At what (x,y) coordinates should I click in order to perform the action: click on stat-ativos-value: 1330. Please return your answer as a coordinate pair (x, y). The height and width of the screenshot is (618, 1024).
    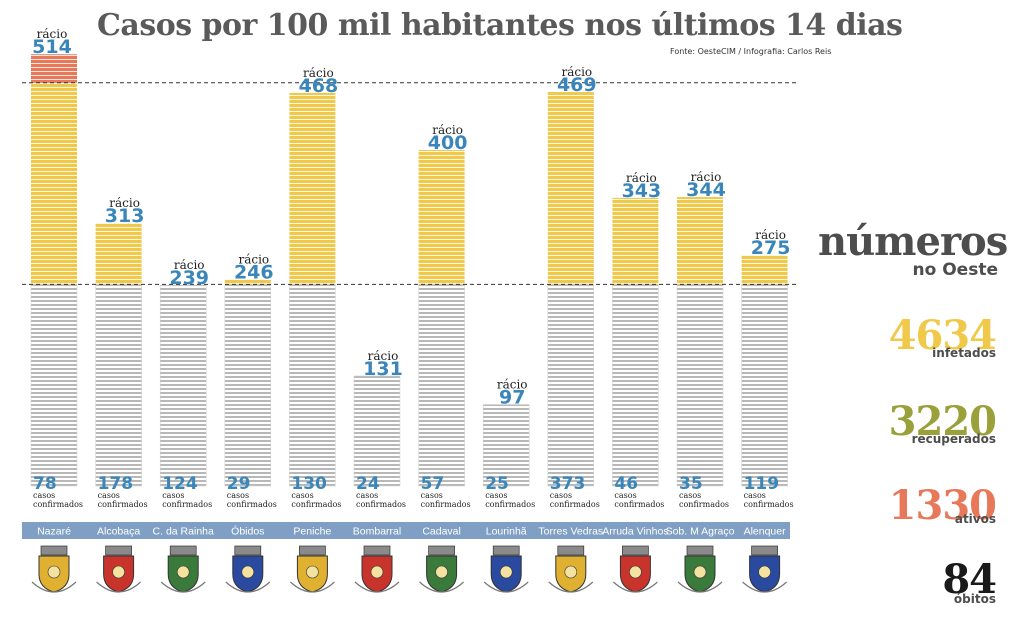
    Looking at the image, I should click on (942, 505).